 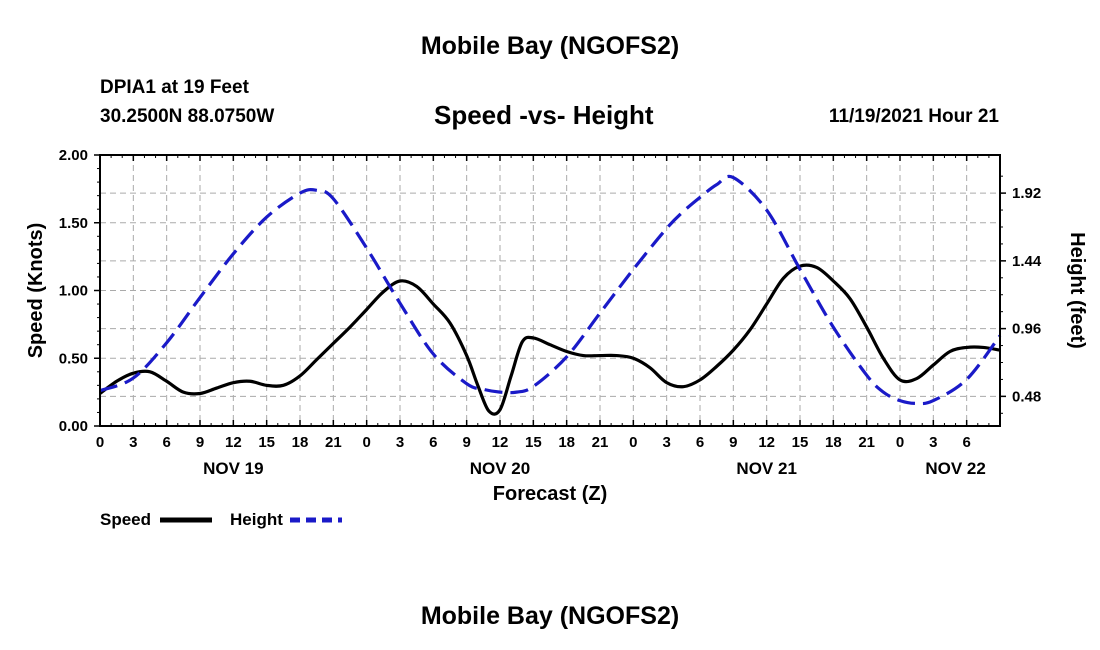 I want to click on legend-height-label: Height, so click(x=256, y=519).